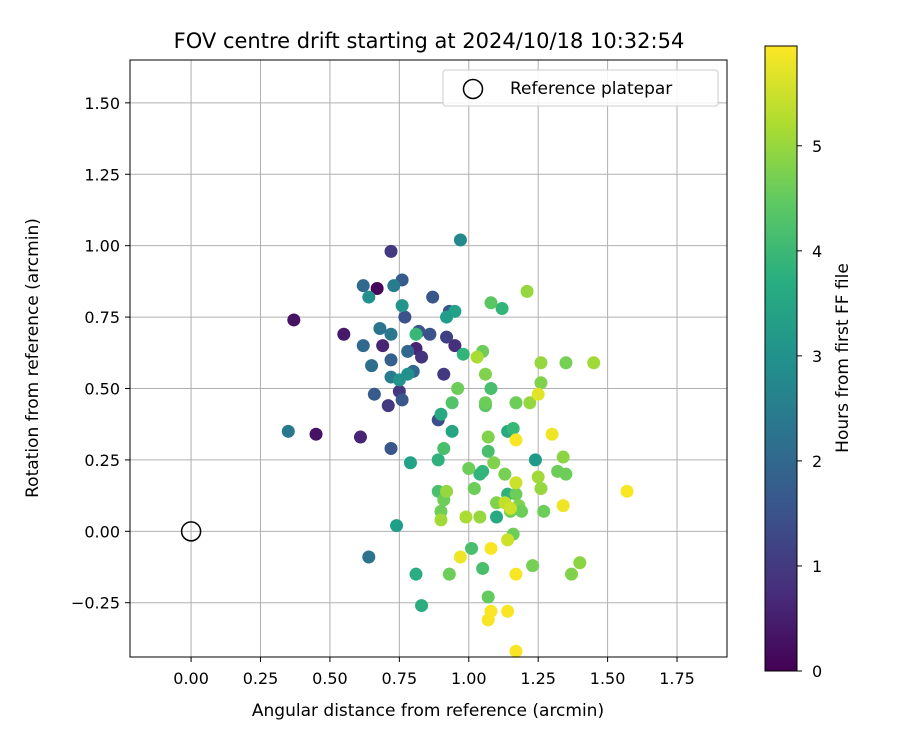 The height and width of the screenshot is (750, 900). Describe the element at coordinates (102, 317) in the screenshot. I see `y-tick-label: 0.75` at that location.